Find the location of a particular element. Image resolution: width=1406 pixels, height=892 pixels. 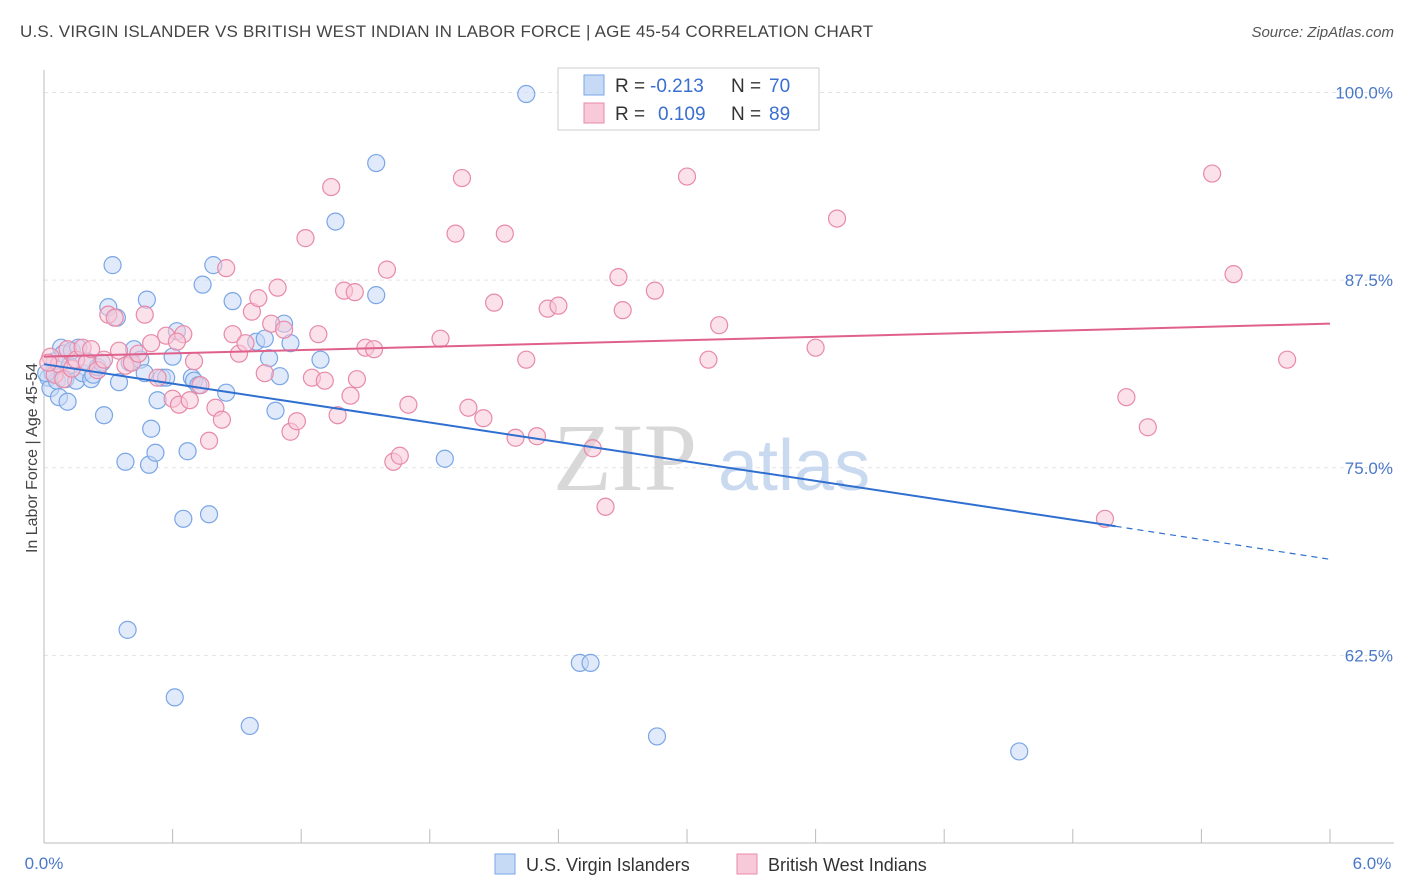

correlation-legend: R = -0.213 N = 70 R = 0.109 N = 89 is located at coordinates (688, 99).